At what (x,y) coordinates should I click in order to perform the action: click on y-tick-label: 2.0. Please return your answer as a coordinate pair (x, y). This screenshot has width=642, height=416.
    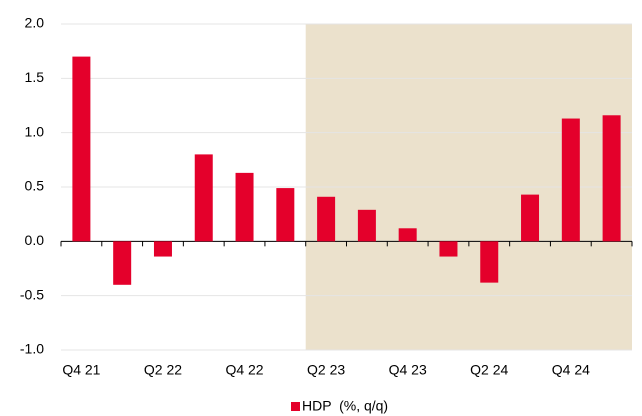
    Looking at the image, I should click on (35, 23).